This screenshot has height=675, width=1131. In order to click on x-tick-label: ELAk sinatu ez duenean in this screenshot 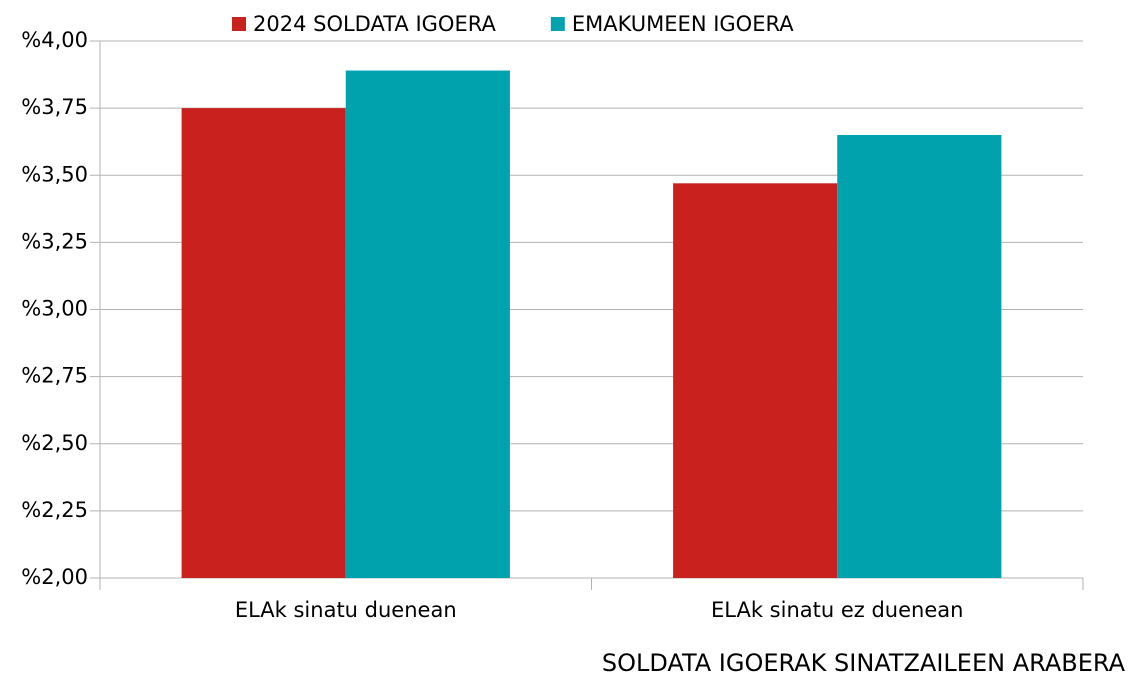, I will do `click(837, 610)`.